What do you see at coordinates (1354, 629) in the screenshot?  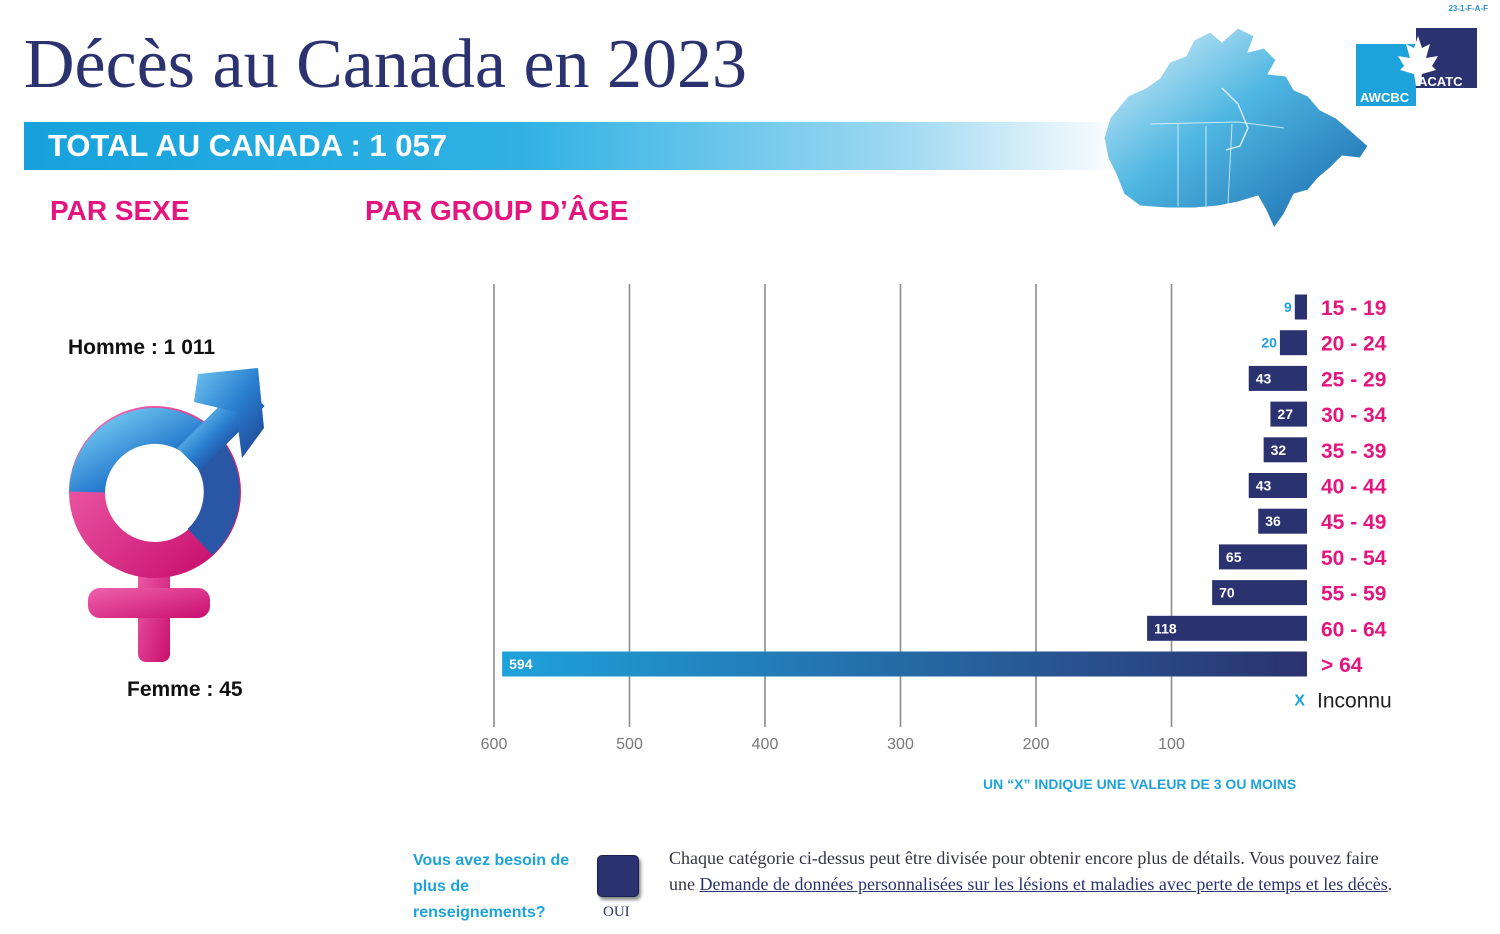 I see `category-label: 60 - 64` at bounding box center [1354, 629].